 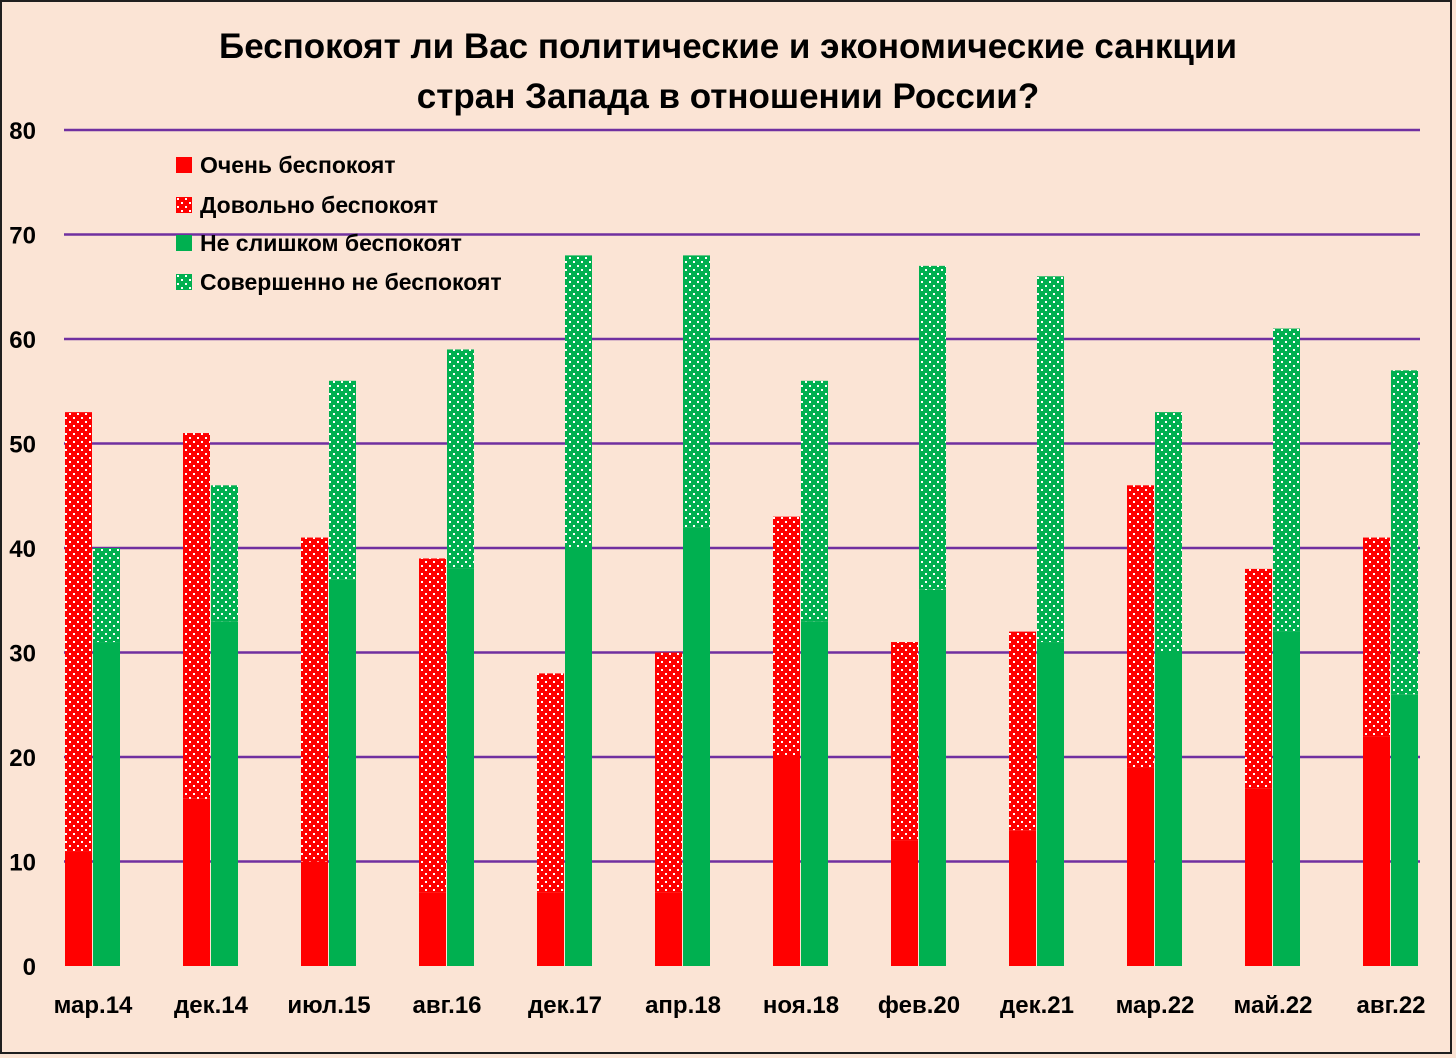 I want to click on legend-swatch-rather-concerned, so click(x=184, y=205).